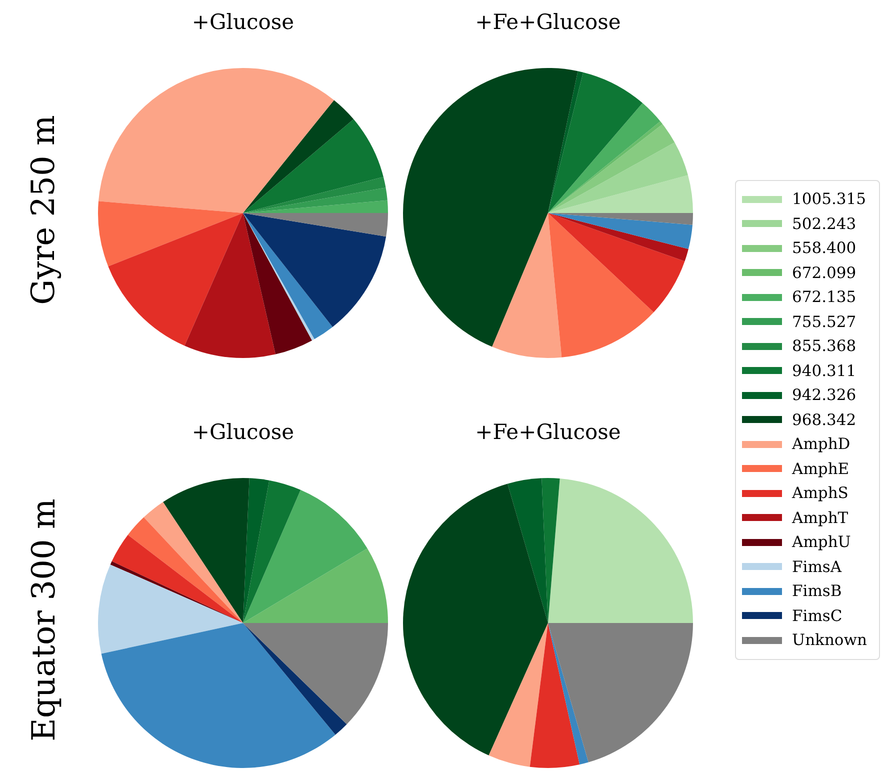 The image size is (882, 771). I want to click on legend-label: 1005.315, so click(829, 199).